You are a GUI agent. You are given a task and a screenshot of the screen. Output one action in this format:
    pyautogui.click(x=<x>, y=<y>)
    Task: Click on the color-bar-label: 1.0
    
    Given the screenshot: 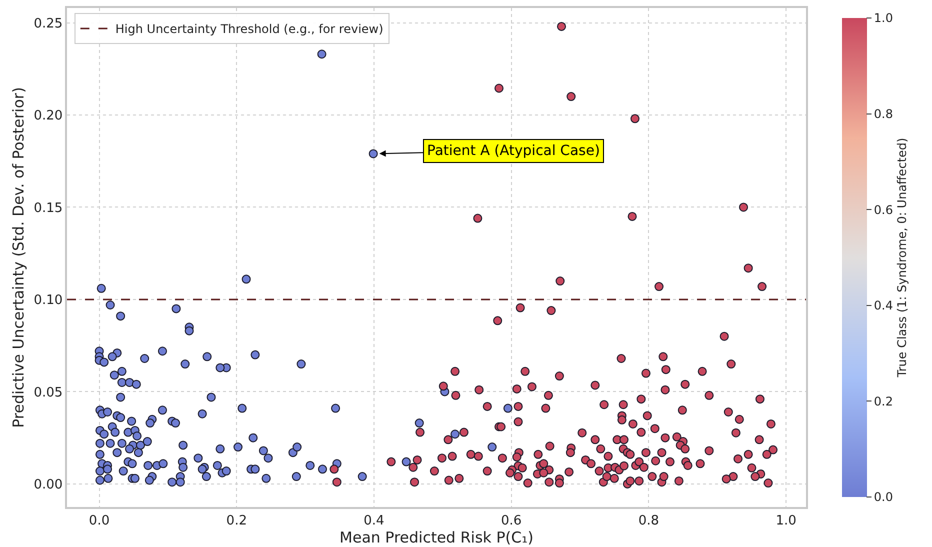 What is the action you would take?
    pyautogui.click(x=883, y=18)
    